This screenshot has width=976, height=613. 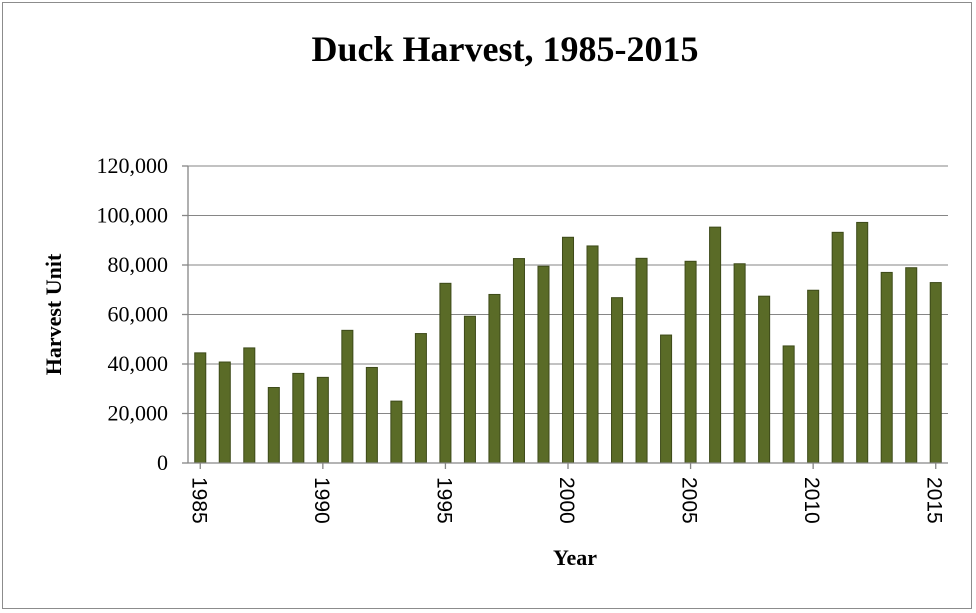 What do you see at coordinates (934, 500) in the screenshot?
I see `x-tick-label: 2015` at bounding box center [934, 500].